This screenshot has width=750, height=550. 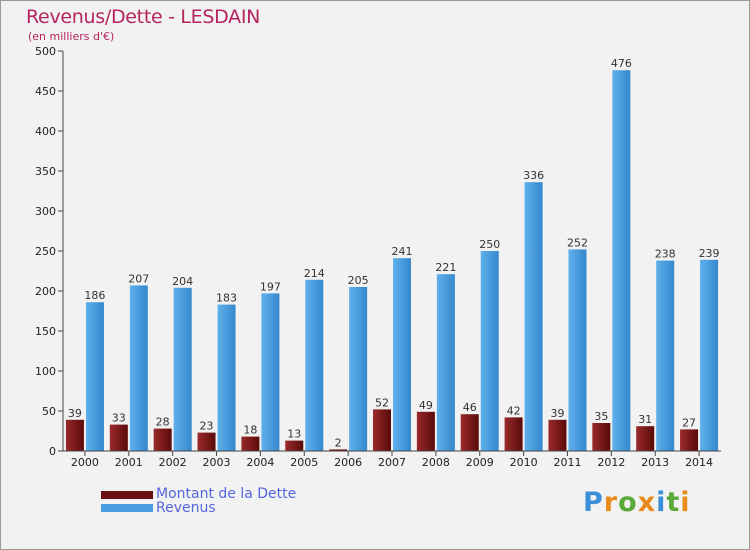 I want to click on y-tick-label: 500, so click(x=45, y=51).